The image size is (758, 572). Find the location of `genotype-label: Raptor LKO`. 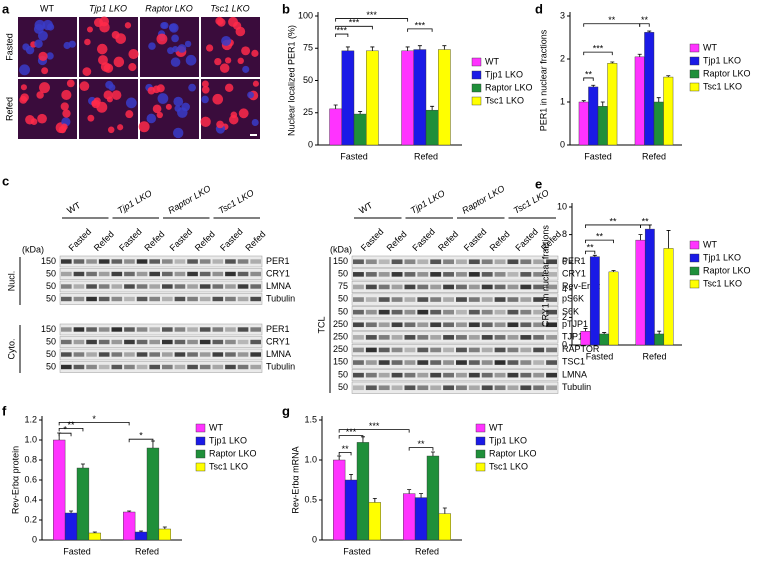

genotype-label: Raptor LKO is located at coordinates (483, 199).